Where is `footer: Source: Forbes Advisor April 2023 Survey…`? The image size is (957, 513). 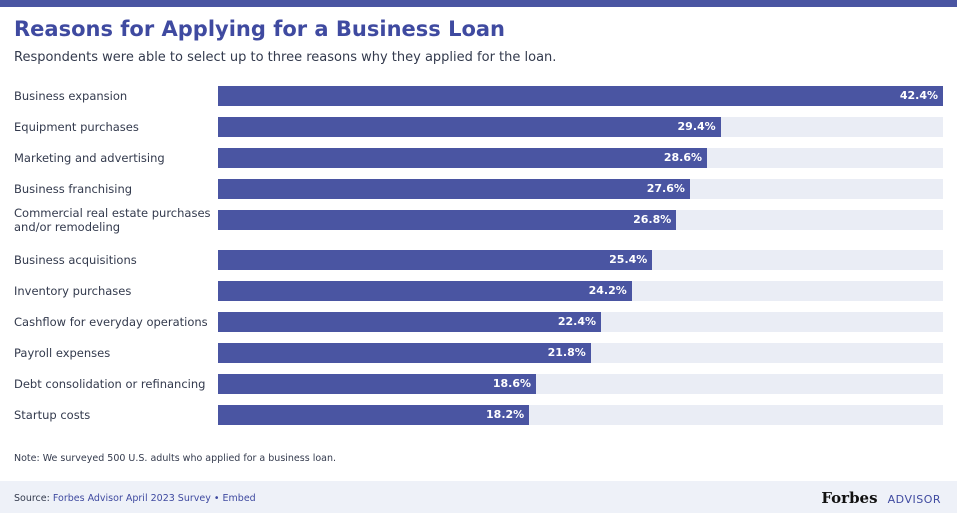
footer: Source: Forbes Advisor April 2023 Survey… is located at coordinates (478, 497).